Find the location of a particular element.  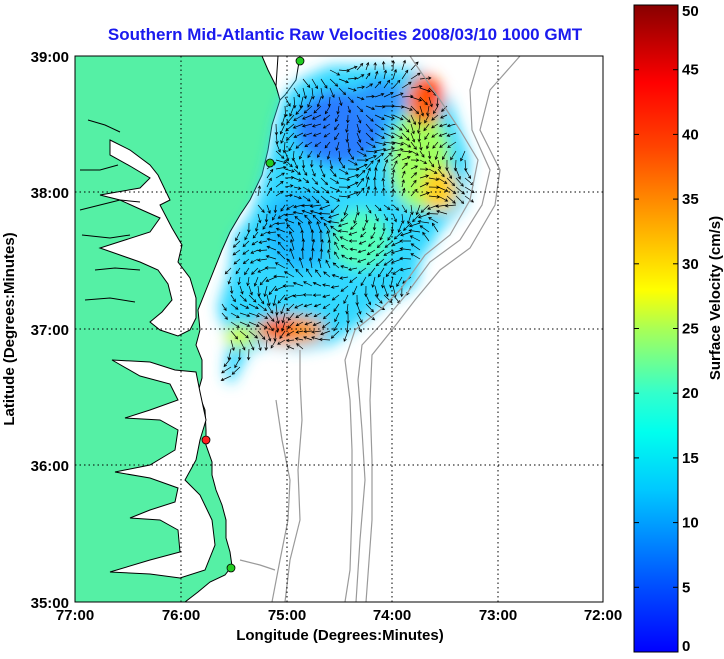

x-tick-label: 77:00 is located at coordinates (75, 615).